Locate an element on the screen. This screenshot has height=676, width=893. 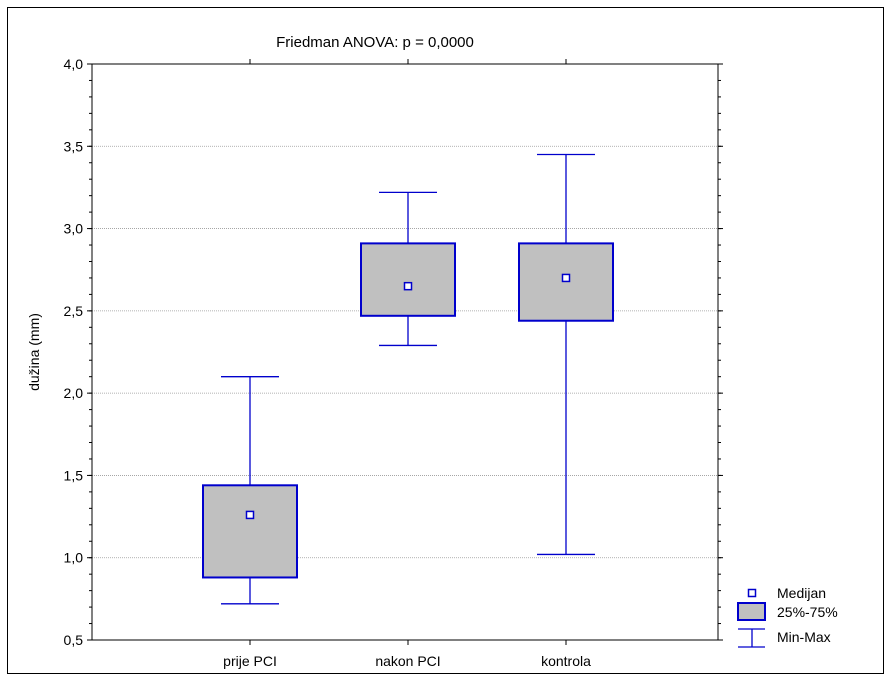
legend-median-label: Medijan is located at coordinates (801, 593).